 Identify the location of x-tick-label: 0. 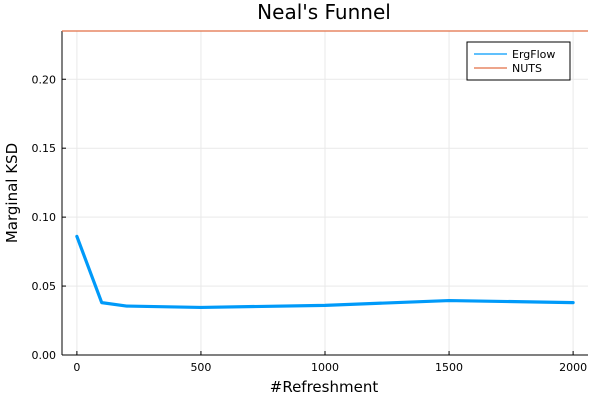
(76, 367).